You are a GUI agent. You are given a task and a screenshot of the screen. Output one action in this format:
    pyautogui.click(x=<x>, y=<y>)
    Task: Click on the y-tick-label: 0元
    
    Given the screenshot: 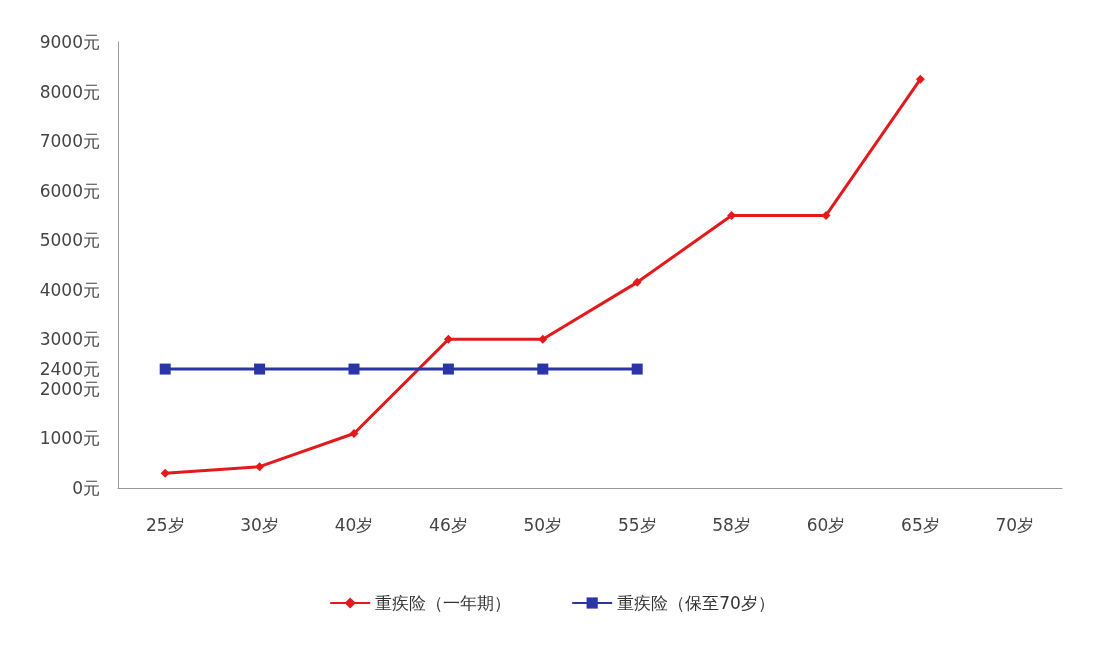 What is the action you would take?
    pyautogui.click(x=86, y=488)
    